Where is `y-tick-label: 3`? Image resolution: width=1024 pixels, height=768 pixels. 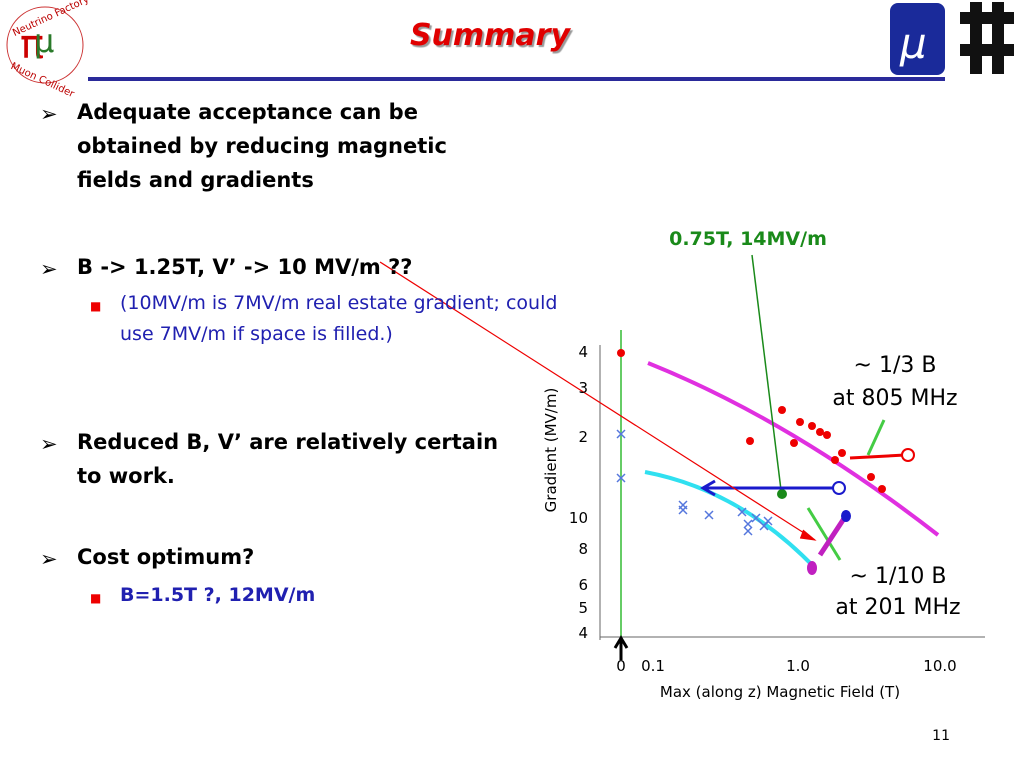 y-tick-label: 3 is located at coordinates (583, 388).